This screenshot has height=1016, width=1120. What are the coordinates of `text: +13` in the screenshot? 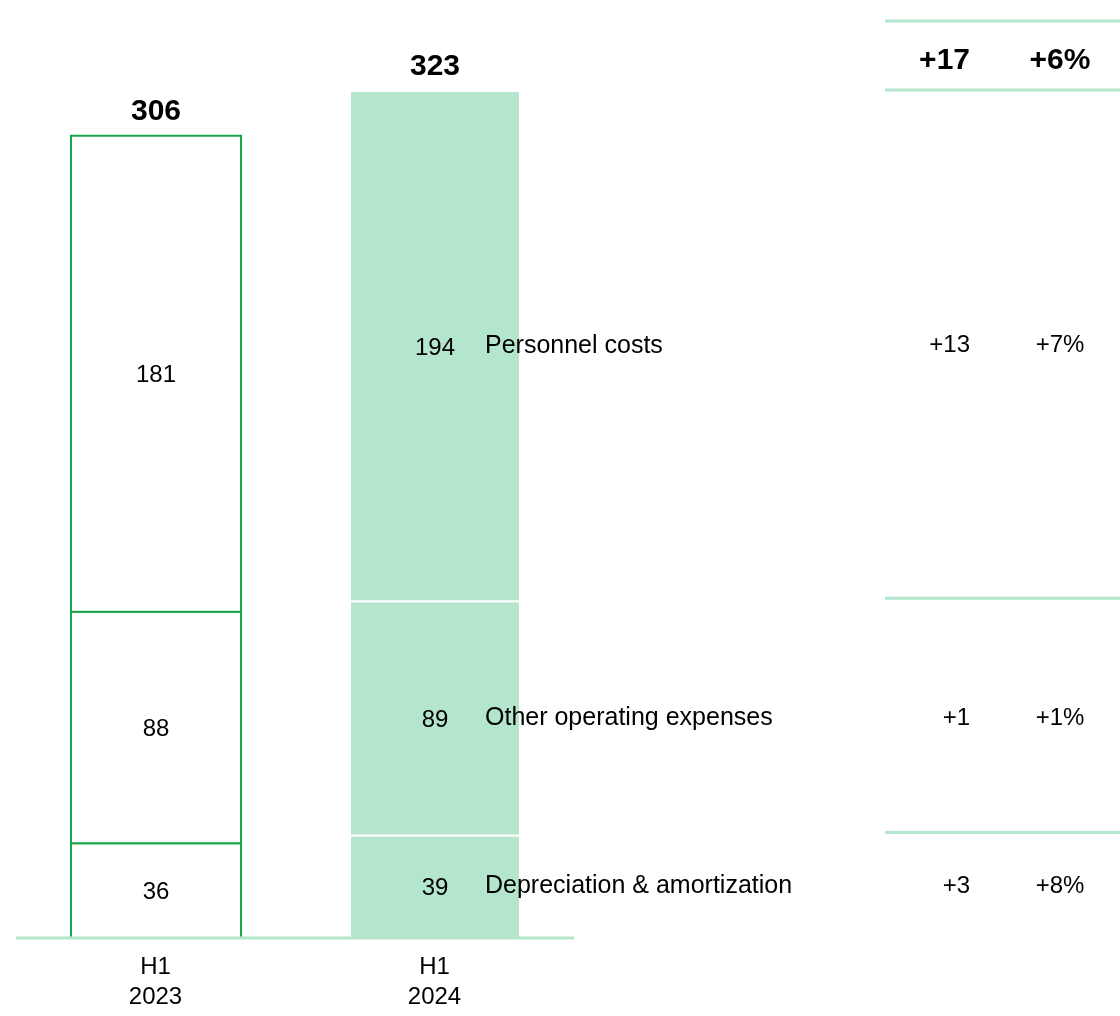 It's located at (949, 344).